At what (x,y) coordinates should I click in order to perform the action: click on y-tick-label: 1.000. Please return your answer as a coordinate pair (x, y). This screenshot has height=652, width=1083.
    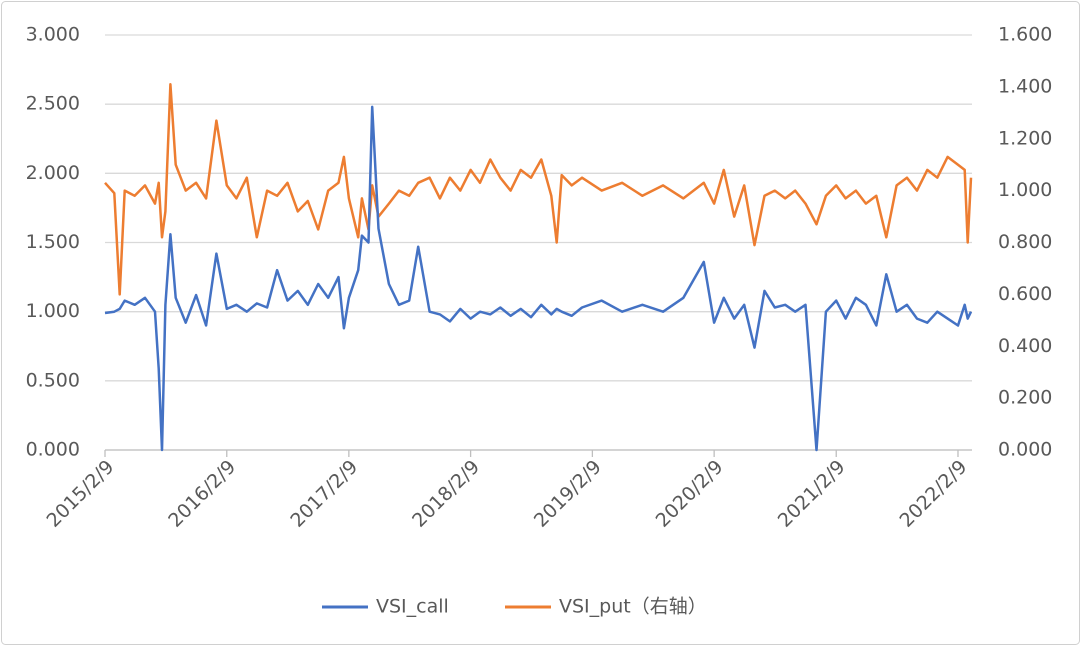
    Looking at the image, I should click on (53, 311).